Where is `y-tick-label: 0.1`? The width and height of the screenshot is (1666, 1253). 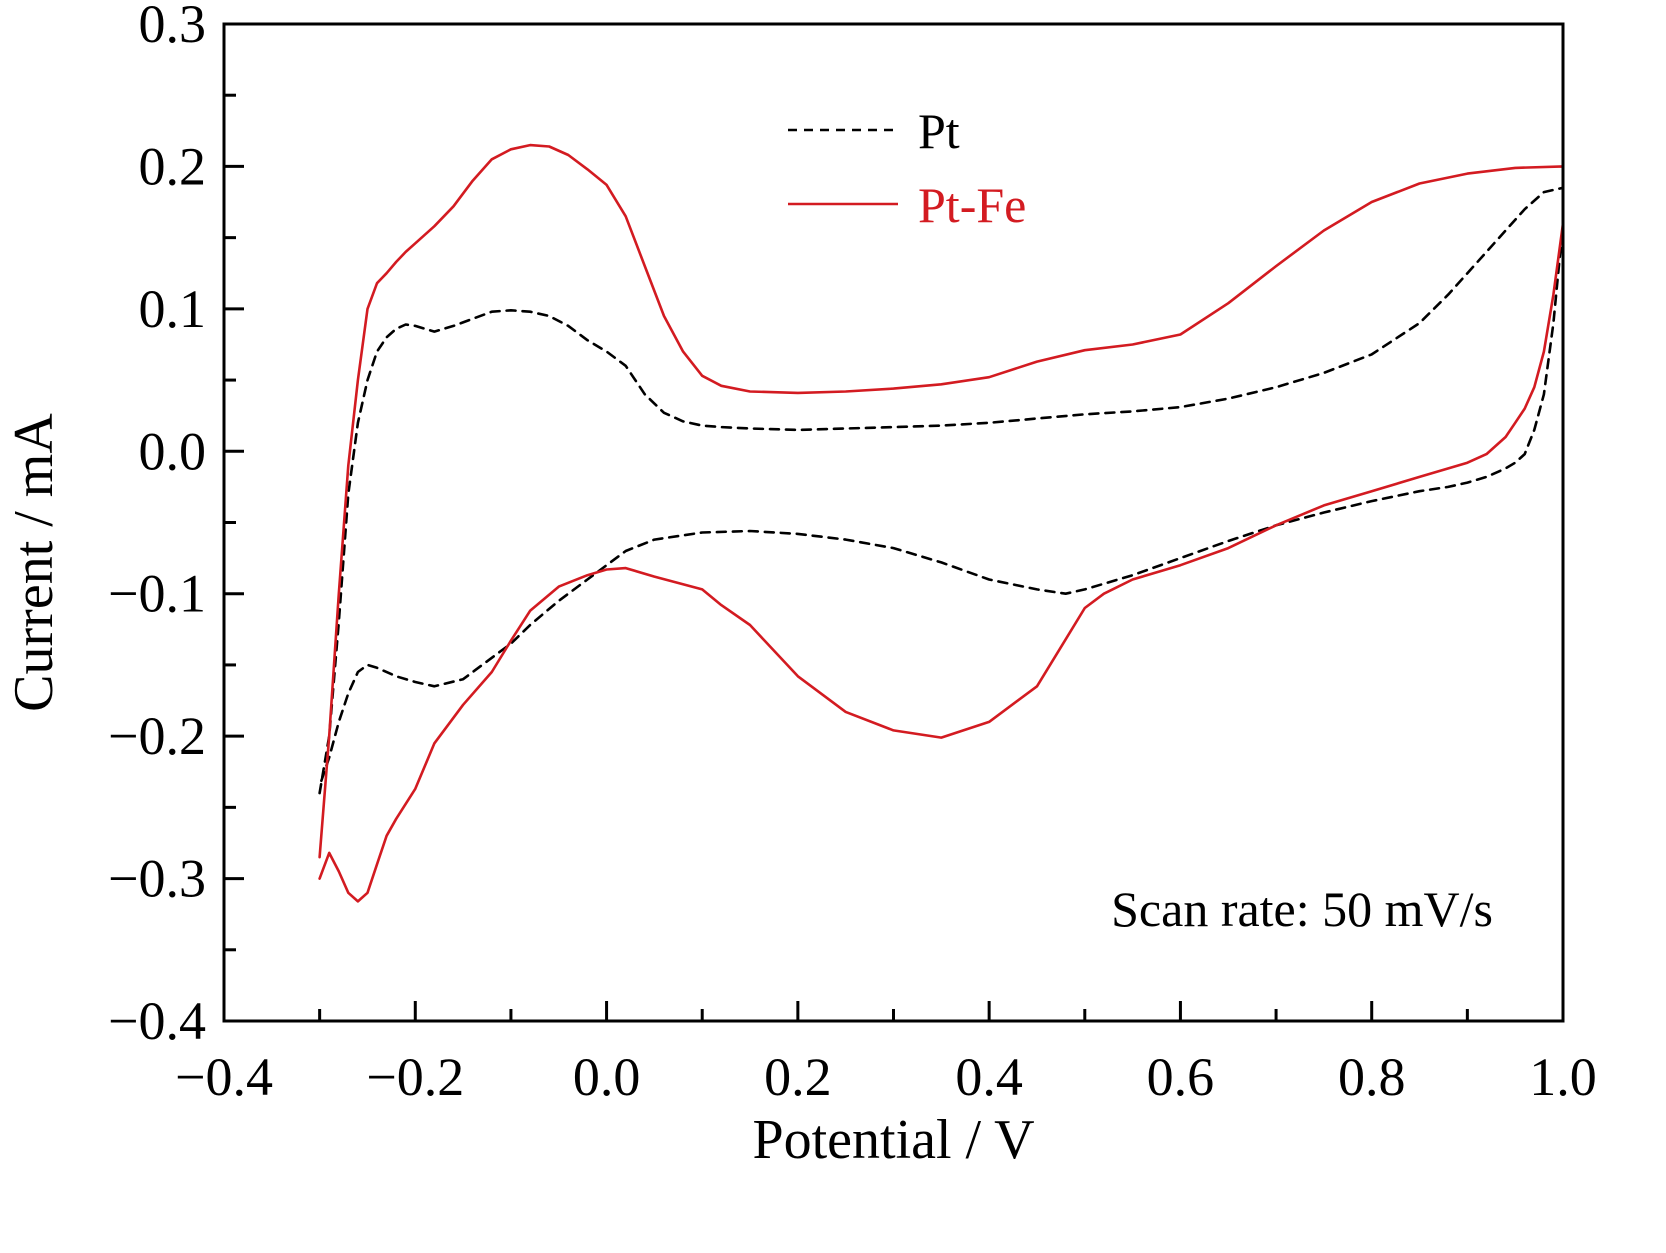 y-tick-label: 0.1 is located at coordinates (173, 309).